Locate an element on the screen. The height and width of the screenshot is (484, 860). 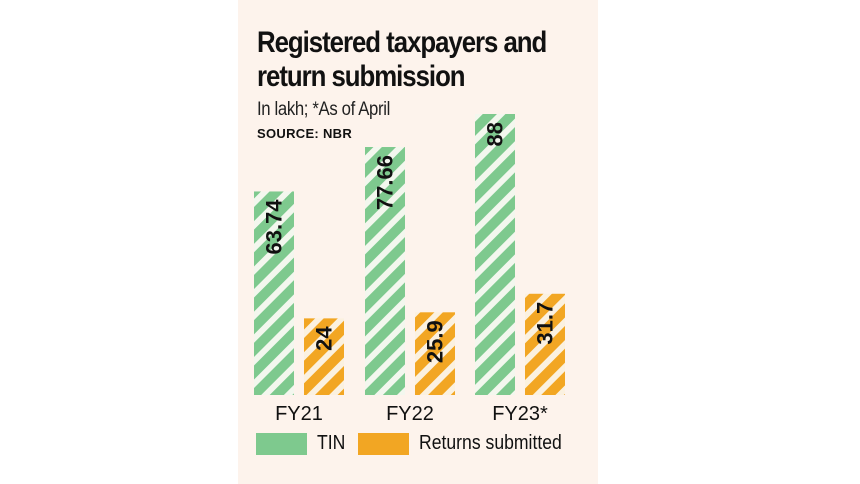
chart-title-line-2: return submission is located at coordinates (361, 76).